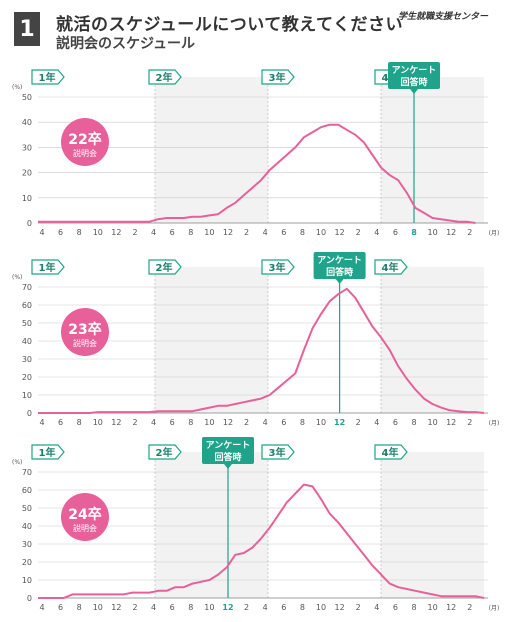 Image resolution: width=510 pixels, height=622 pixels. I want to click on cohort-badge-year: 24卒, so click(84, 514).